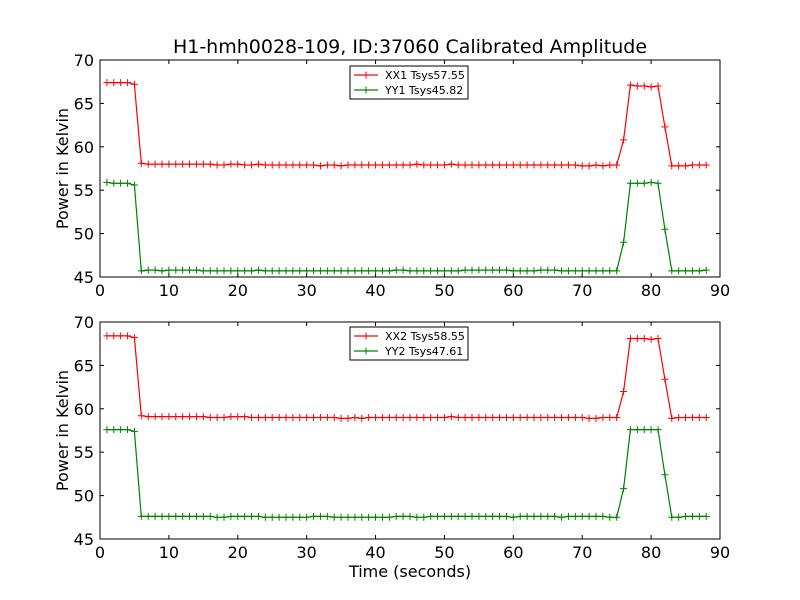 The image size is (800, 600). What do you see at coordinates (406, 473) in the screenshot?
I see `series-yy2` at bounding box center [406, 473].